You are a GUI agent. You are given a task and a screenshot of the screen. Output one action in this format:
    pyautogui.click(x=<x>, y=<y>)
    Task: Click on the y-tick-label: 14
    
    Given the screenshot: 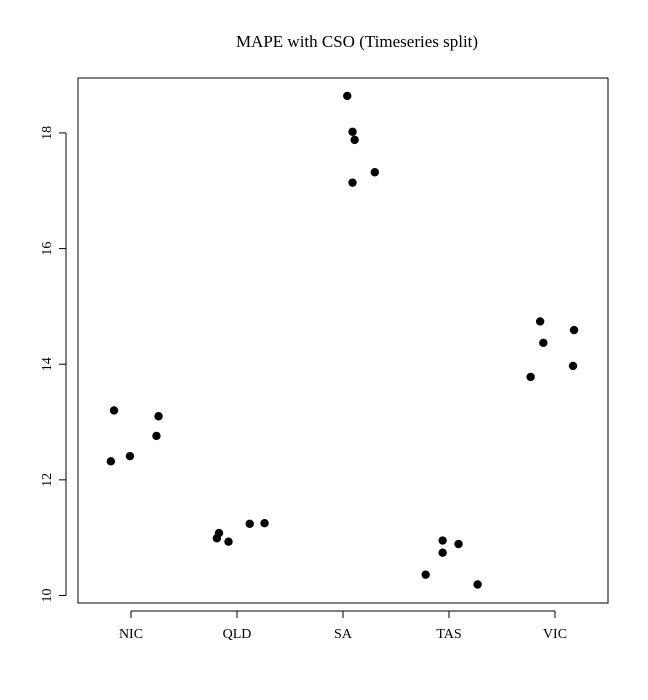 What is the action you would take?
    pyautogui.click(x=47, y=364)
    